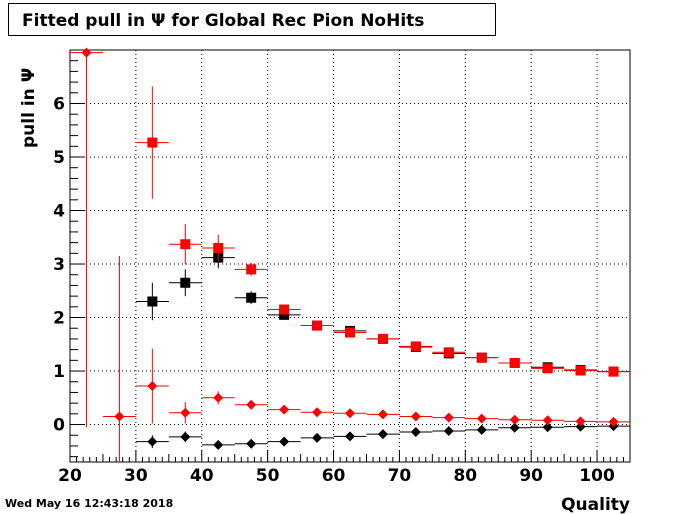  Describe the element at coordinates (595, 504) in the screenshot. I see `x-axis-title: Quality` at that location.